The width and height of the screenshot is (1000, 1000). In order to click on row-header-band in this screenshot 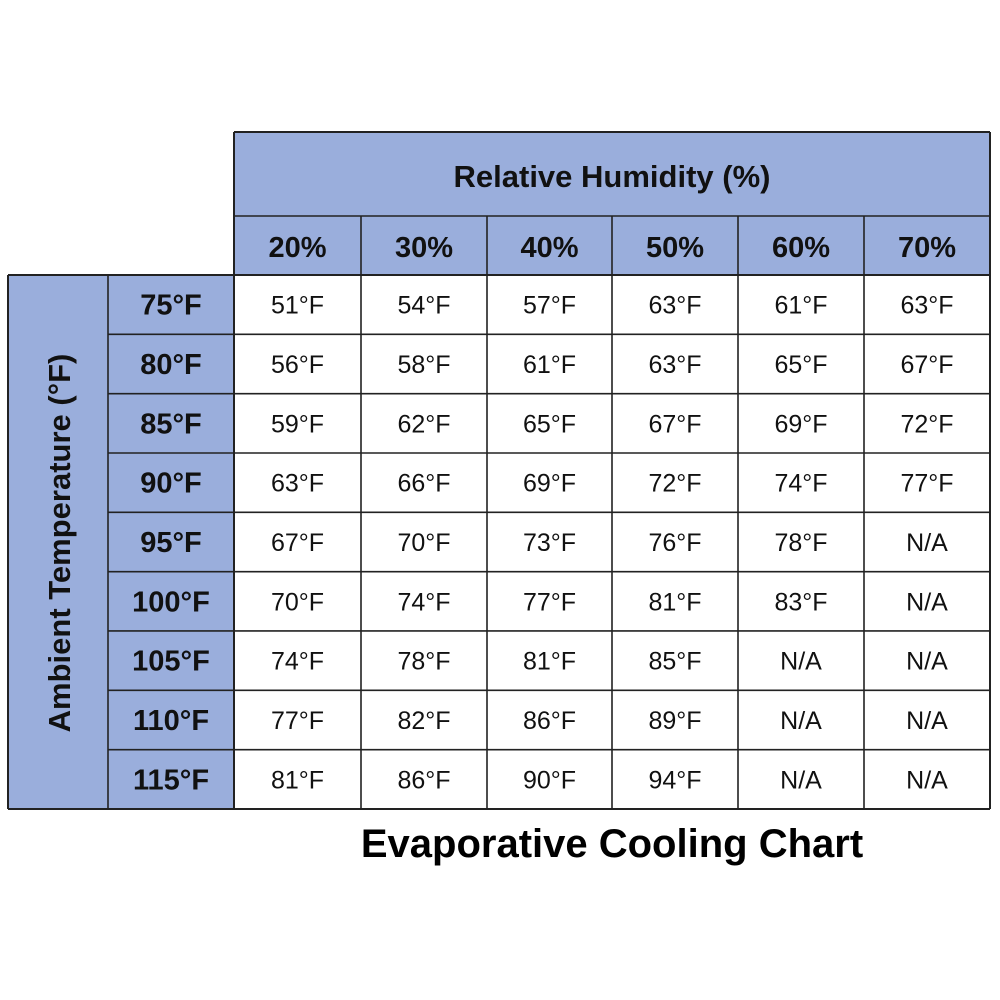, I will do `click(121, 542)`.